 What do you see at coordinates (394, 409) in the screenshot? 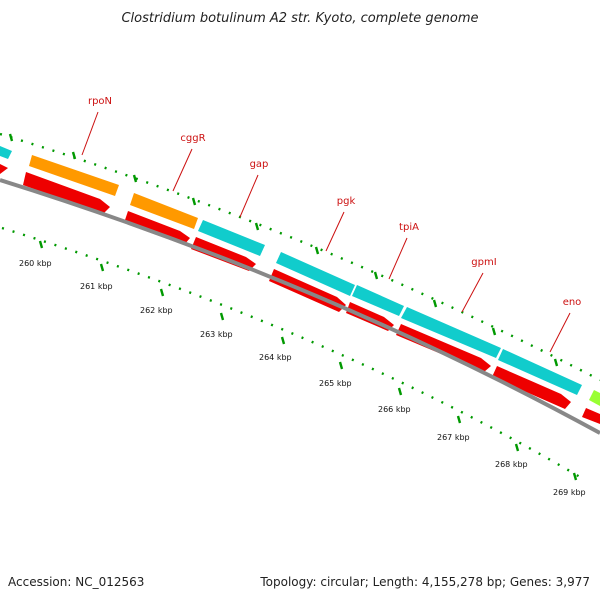
I see `kbp-label: 266 kbp` at bounding box center [394, 409].